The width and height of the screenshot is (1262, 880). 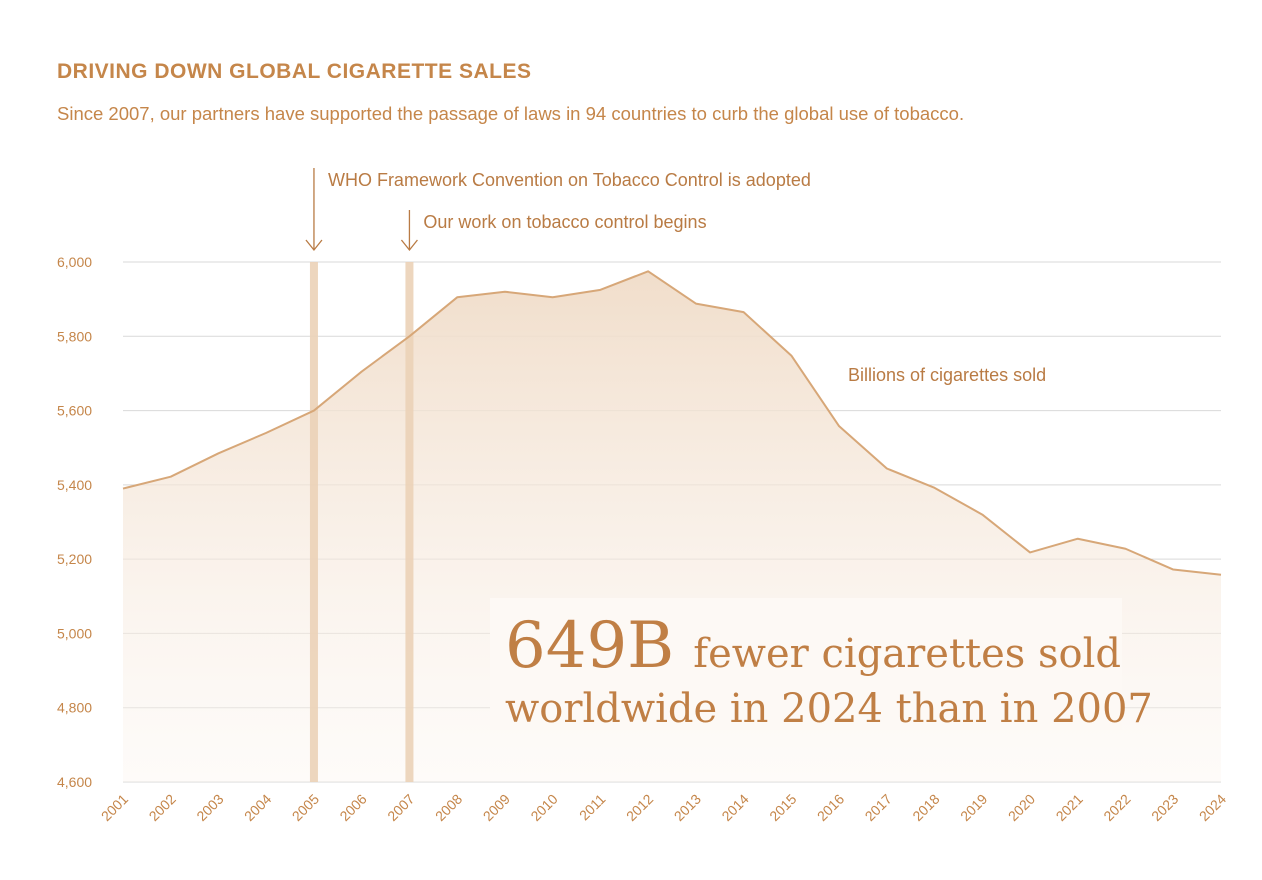 What do you see at coordinates (294, 71) in the screenshot?
I see `chart-title: DRIVING DOWN GLOBAL CIGARETTE SALES` at bounding box center [294, 71].